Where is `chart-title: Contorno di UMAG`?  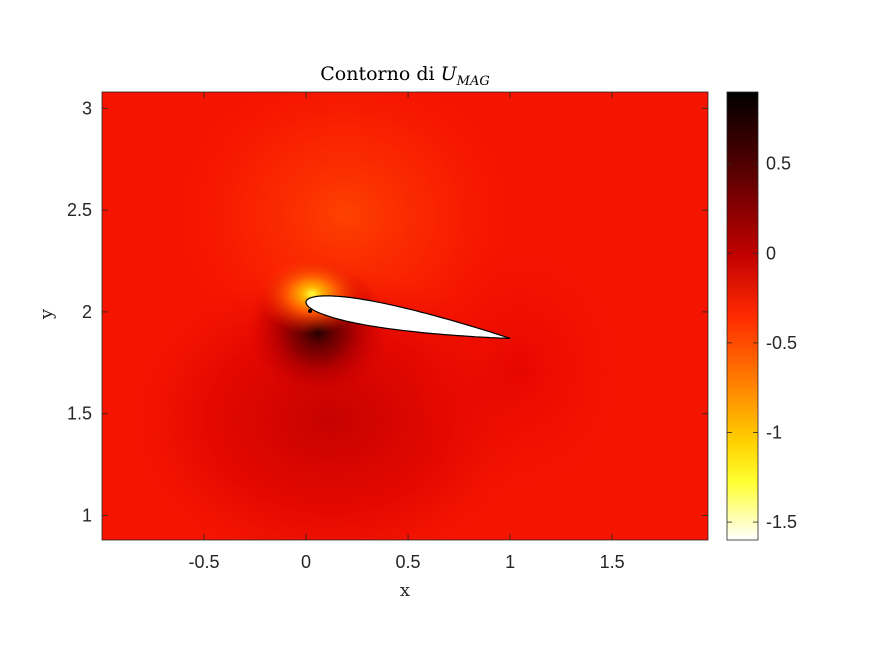 chart-title: Contorno di UMAG is located at coordinates (404, 76).